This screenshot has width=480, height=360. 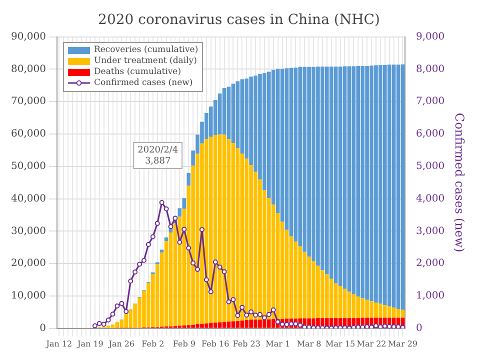 What do you see at coordinates (58, 343) in the screenshot?
I see `x-tick-label: Jan 12` at bounding box center [58, 343].